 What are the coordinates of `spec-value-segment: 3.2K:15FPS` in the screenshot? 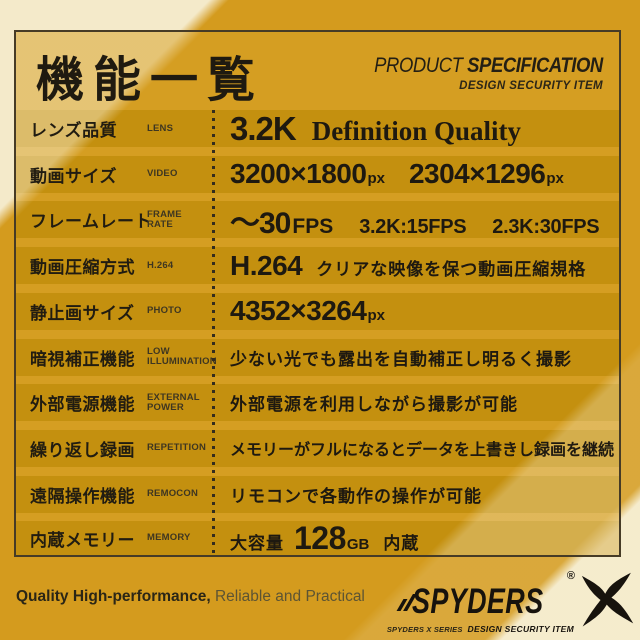 It's located at (413, 226).